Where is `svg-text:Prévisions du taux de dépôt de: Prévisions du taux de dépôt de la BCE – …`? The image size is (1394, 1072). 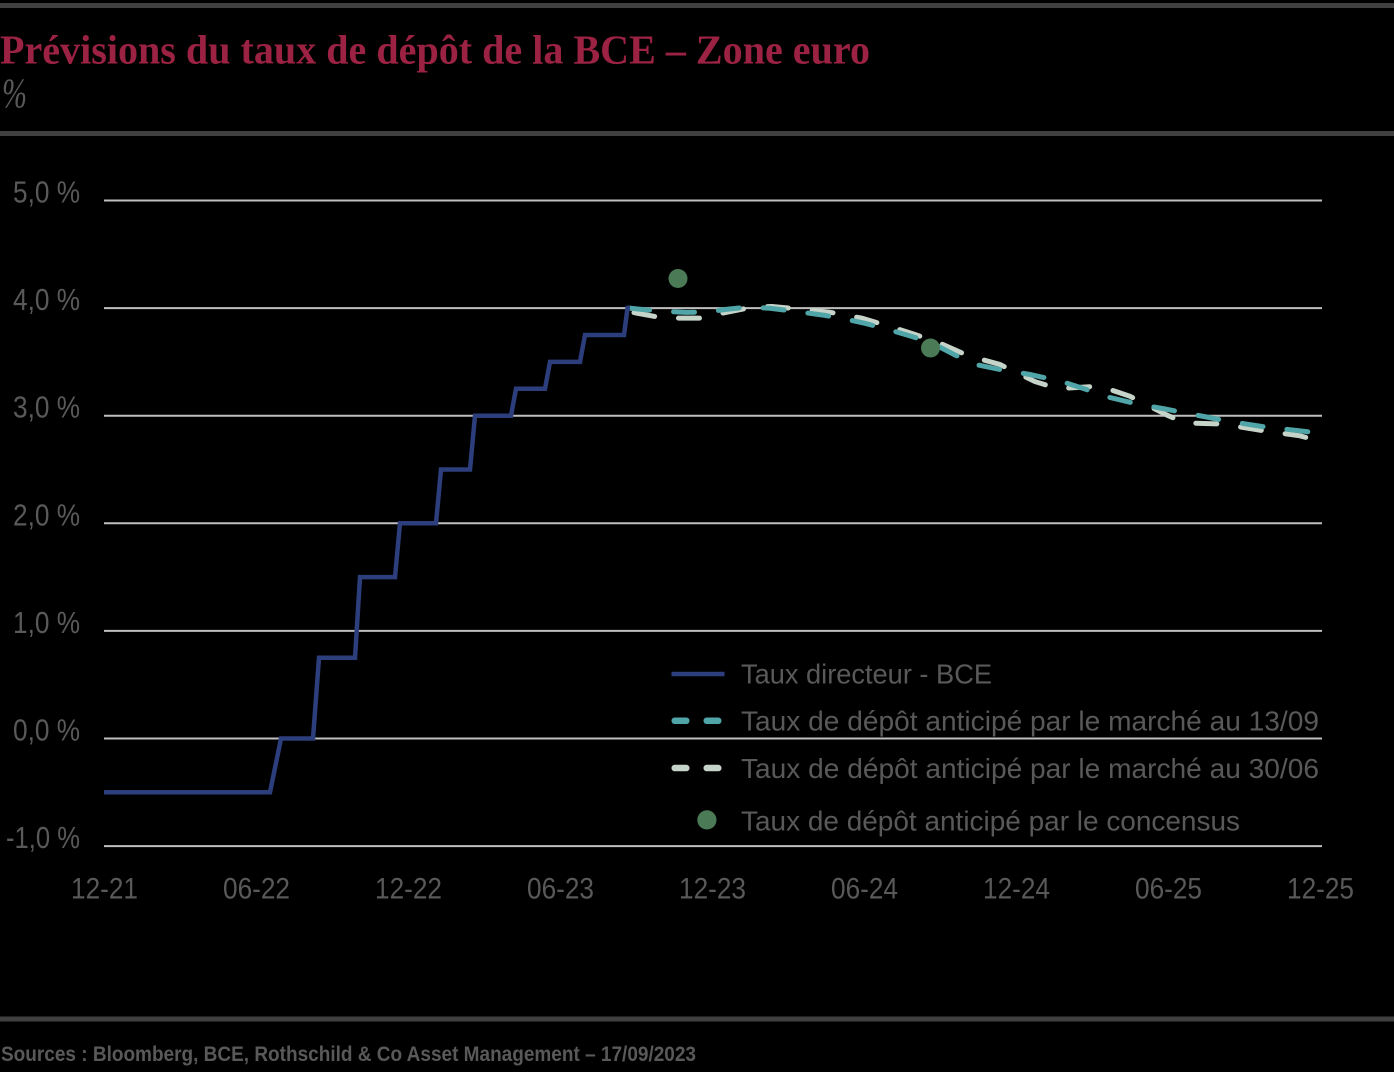 svg-text:Prévisions du taux de dépôt de: Prévisions du taux de dépôt de la BCE – … is located at coordinates (435, 50).